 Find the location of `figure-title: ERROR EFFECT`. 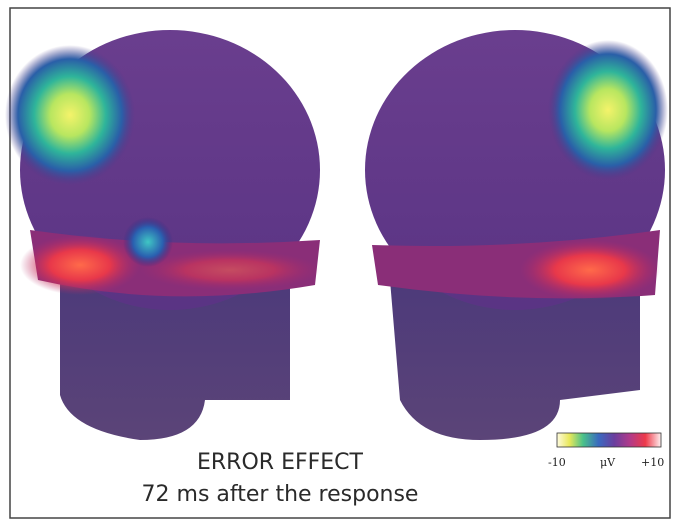

figure-title: ERROR EFFECT is located at coordinates (280, 462).